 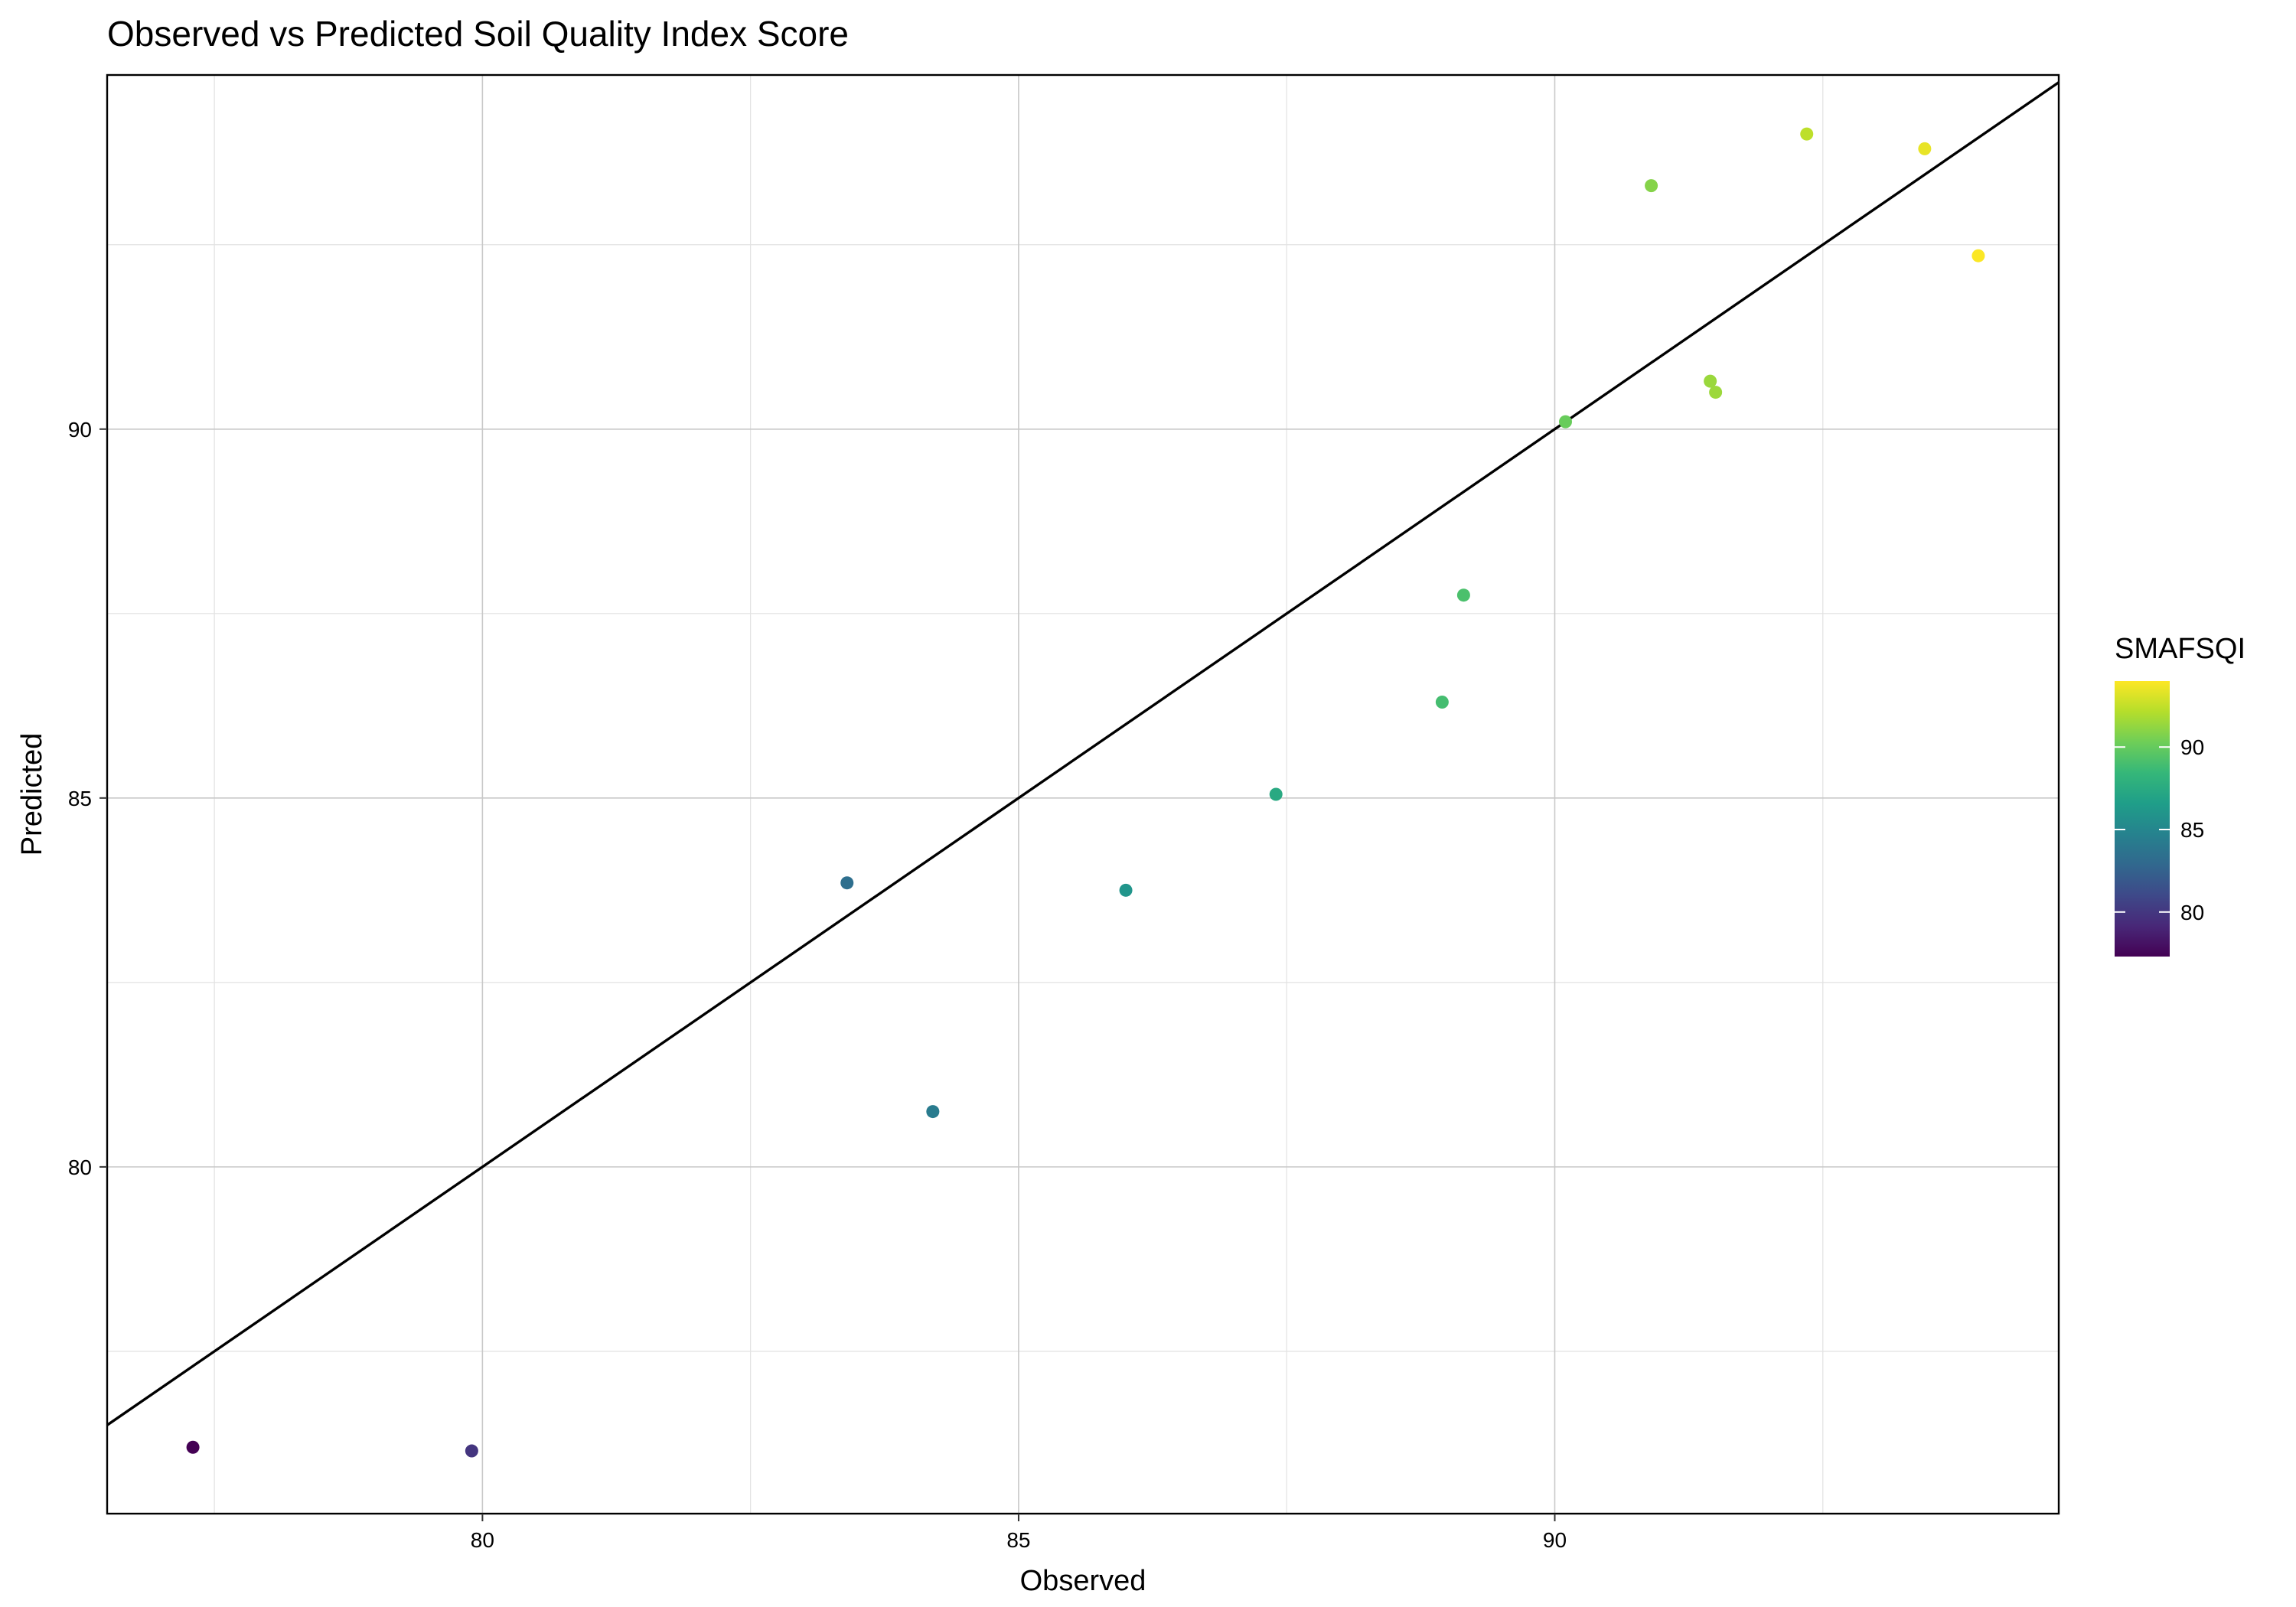 I want to click on x-tick-label: 85, so click(x=1018, y=1540).